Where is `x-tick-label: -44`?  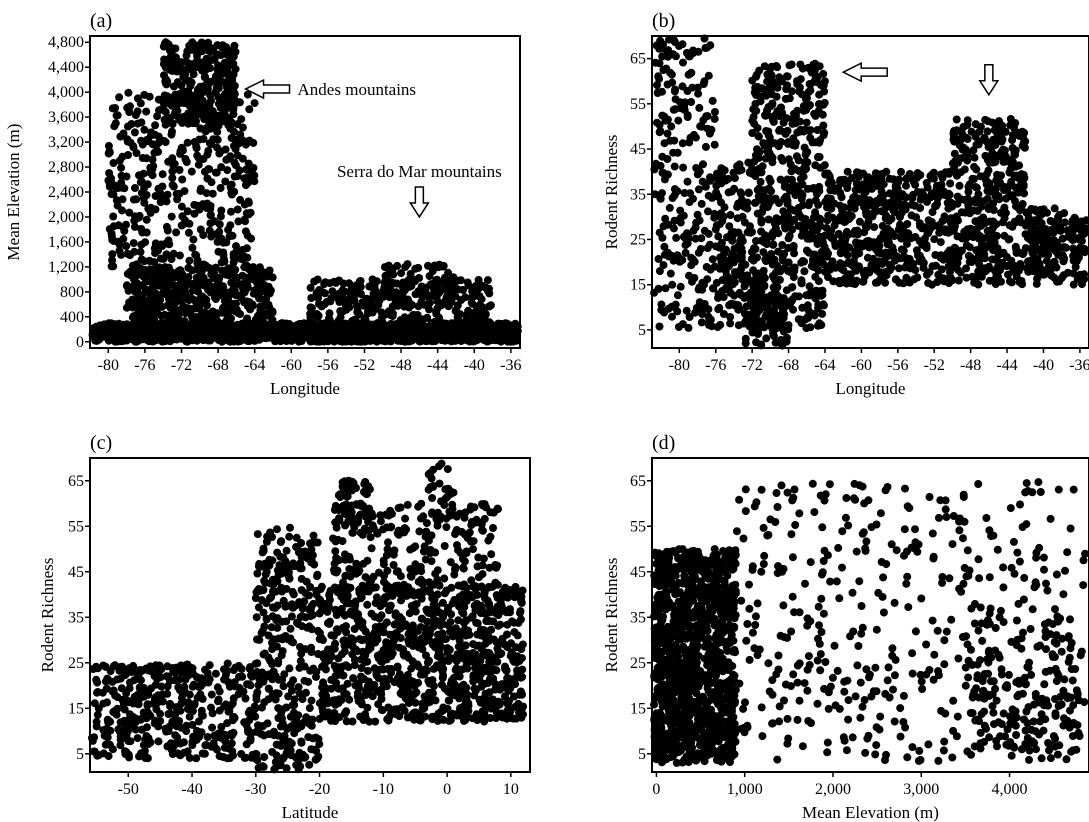
x-tick-label: -44 is located at coordinates (437, 365).